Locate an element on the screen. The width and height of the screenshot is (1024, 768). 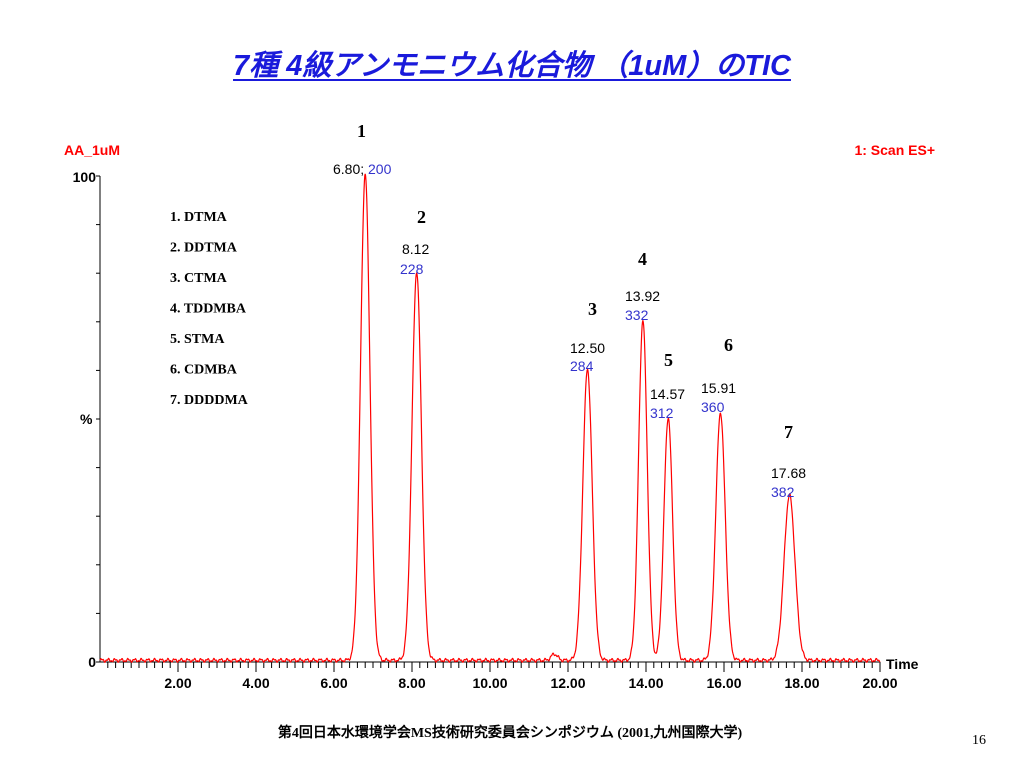
y-tick-label-0: 0 is located at coordinates (92, 662).